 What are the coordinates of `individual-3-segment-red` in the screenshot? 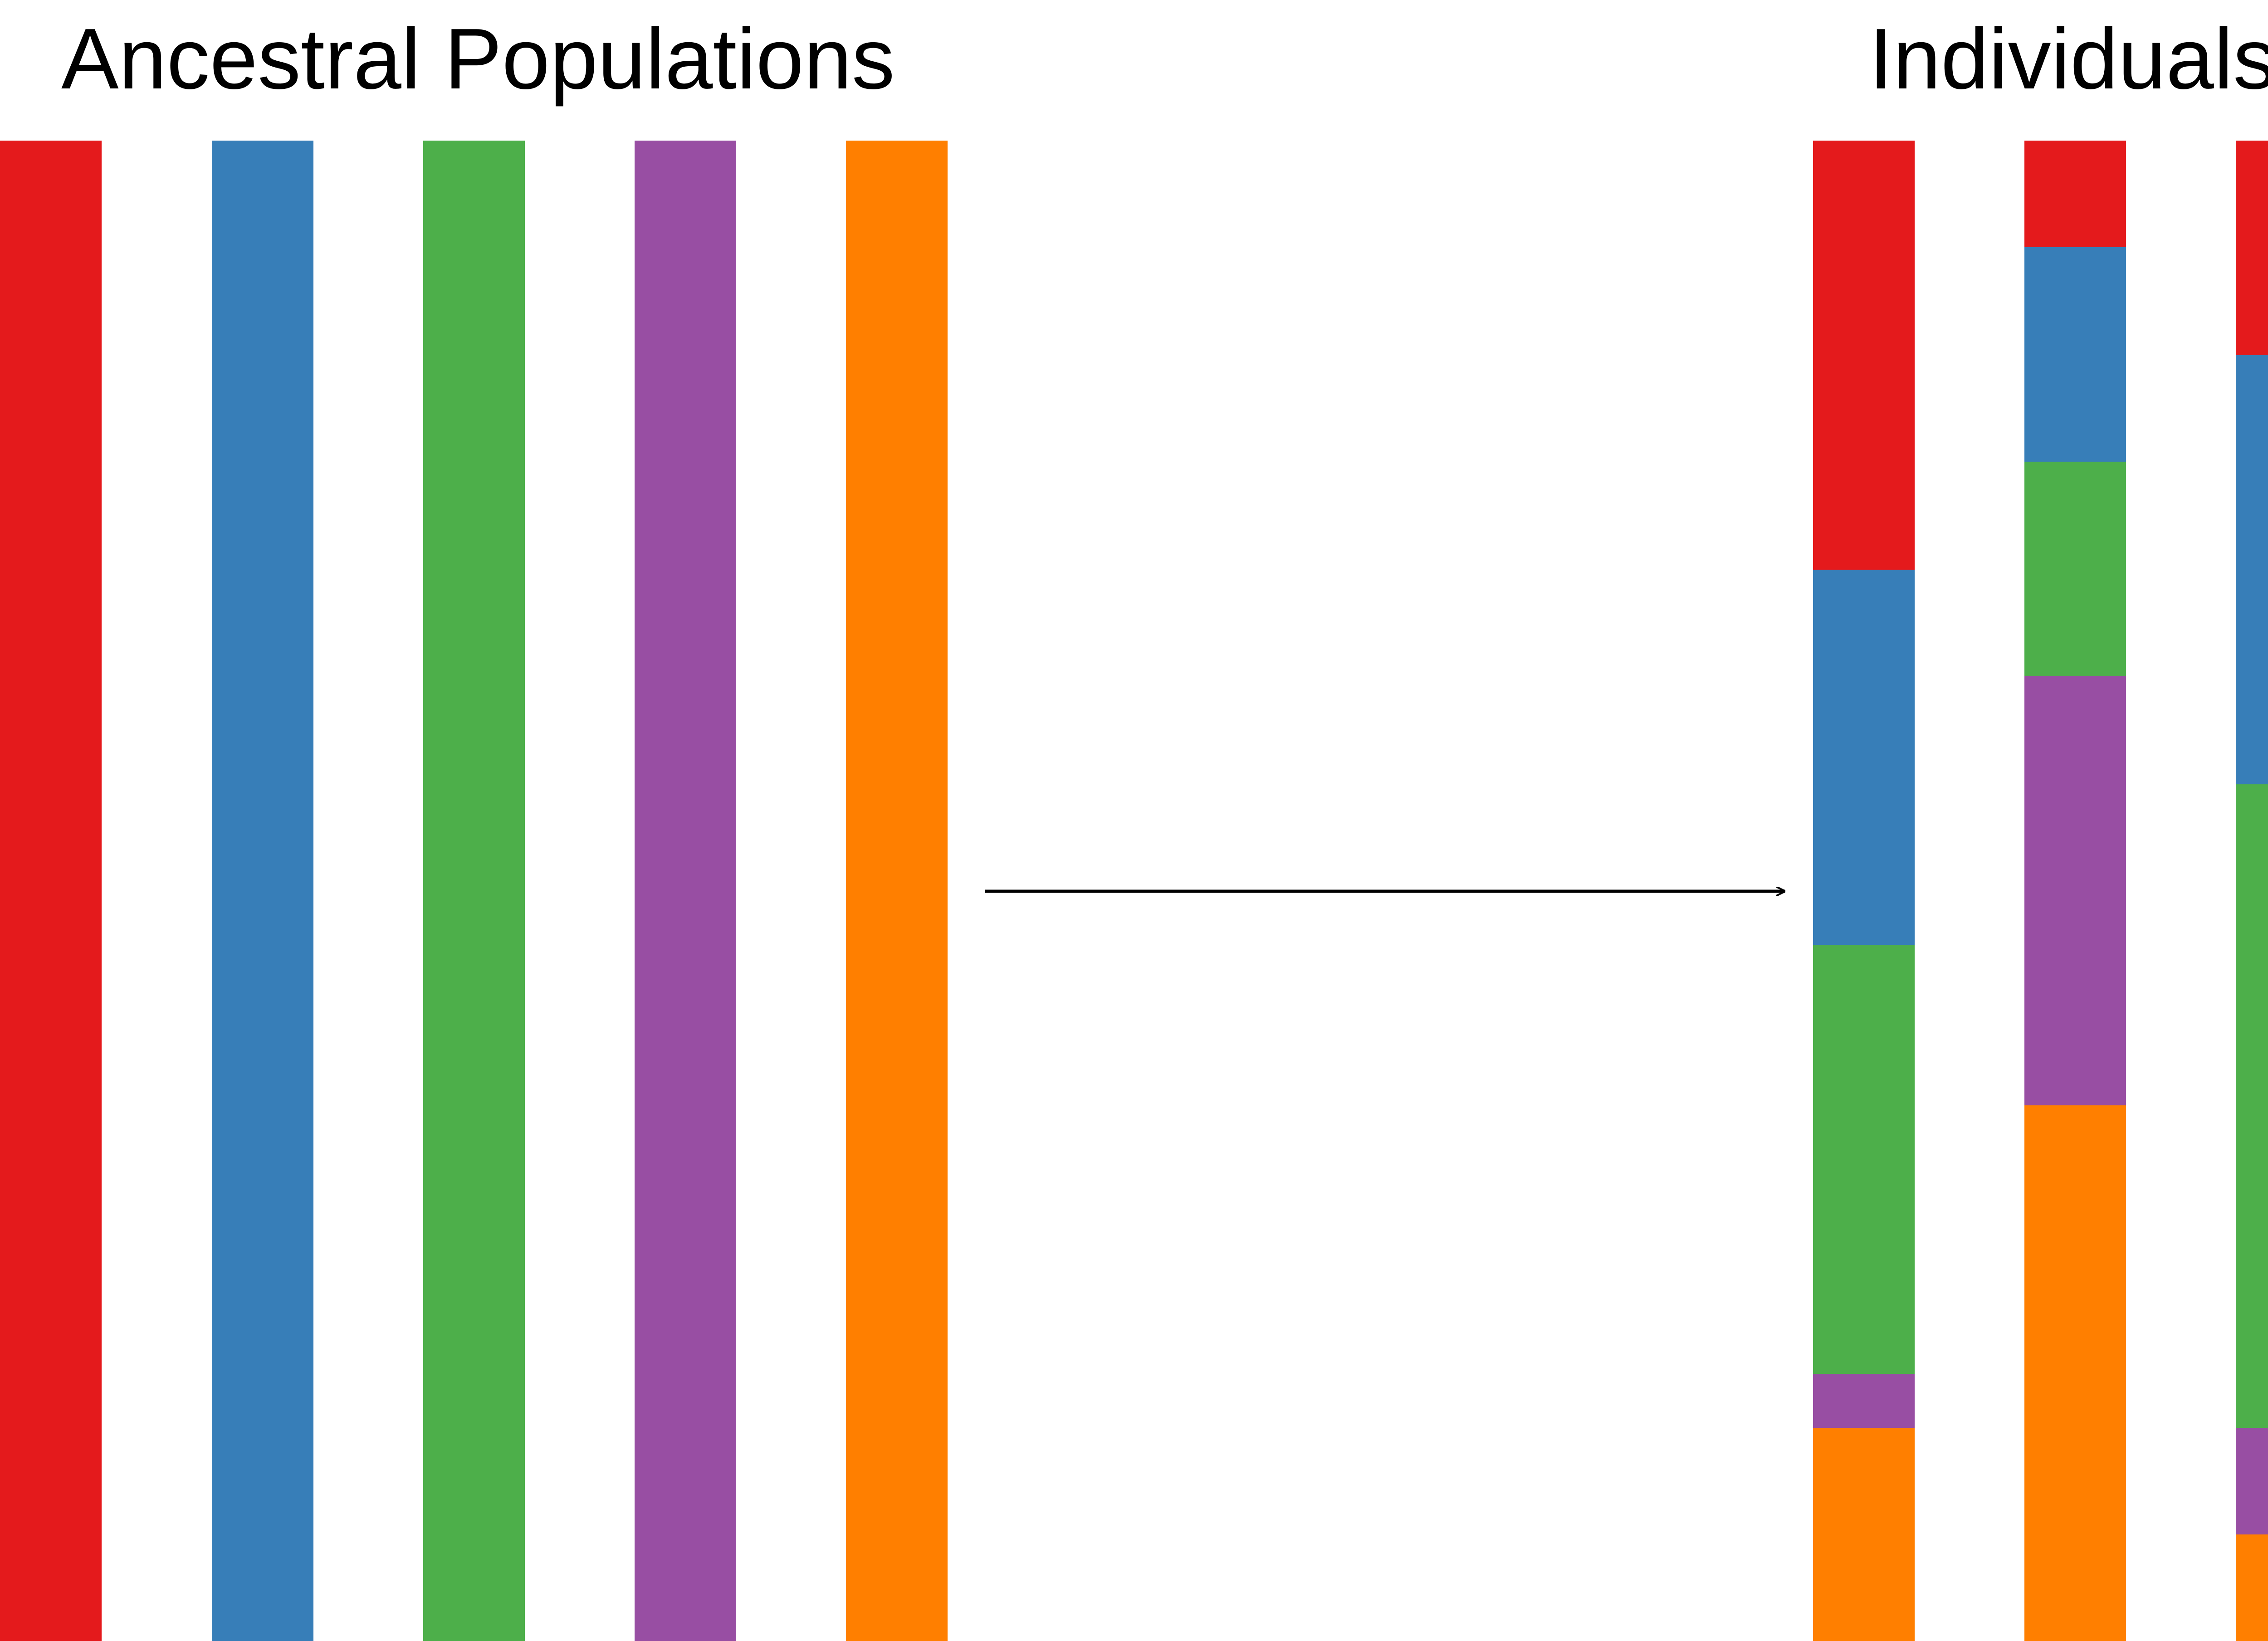 It's located at (2252, 248).